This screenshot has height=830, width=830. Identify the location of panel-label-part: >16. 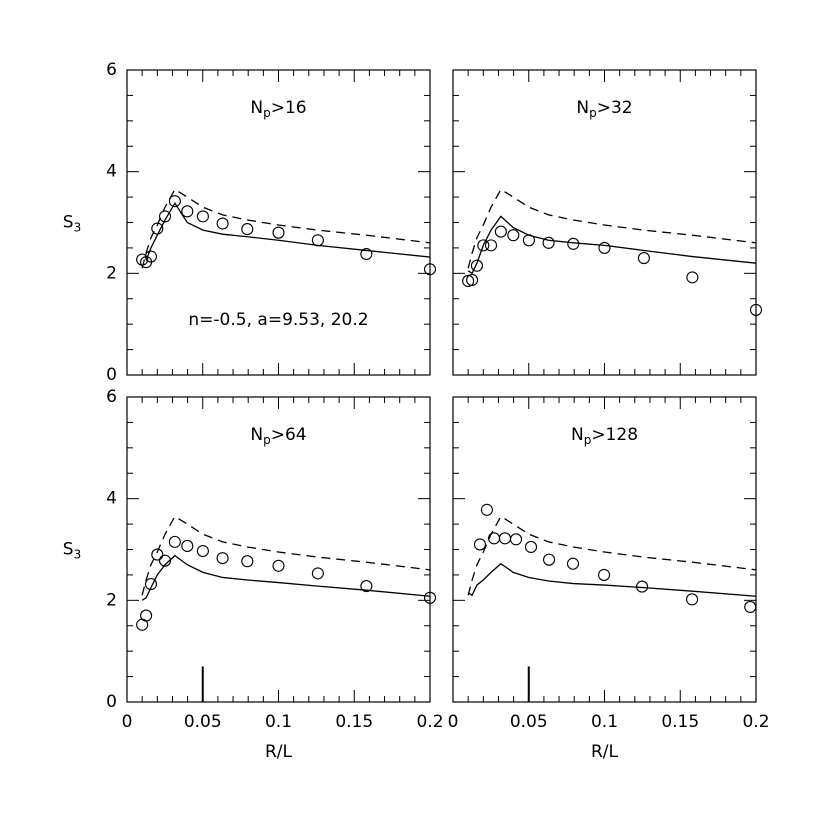
(289, 108).